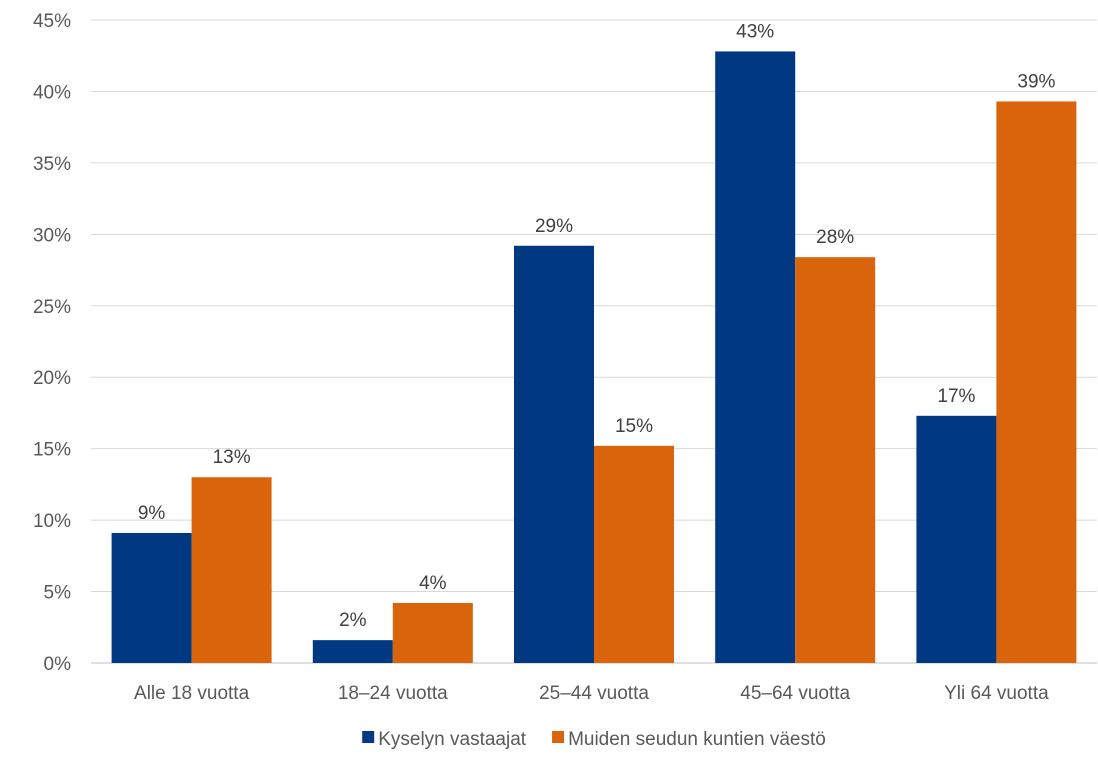  Describe the element at coordinates (52, 92) in the screenshot. I see `y-tick-label: 40%` at that location.